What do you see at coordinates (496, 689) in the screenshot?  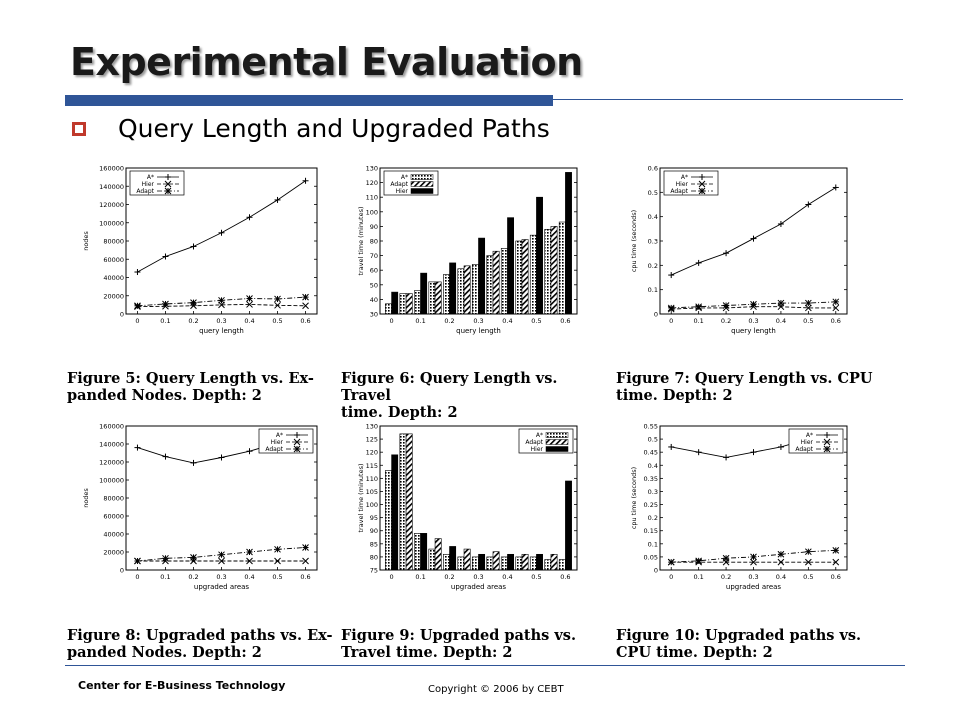 I see `footer-copyright: Copyright © 2006 by CEBT` at bounding box center [496, 689].